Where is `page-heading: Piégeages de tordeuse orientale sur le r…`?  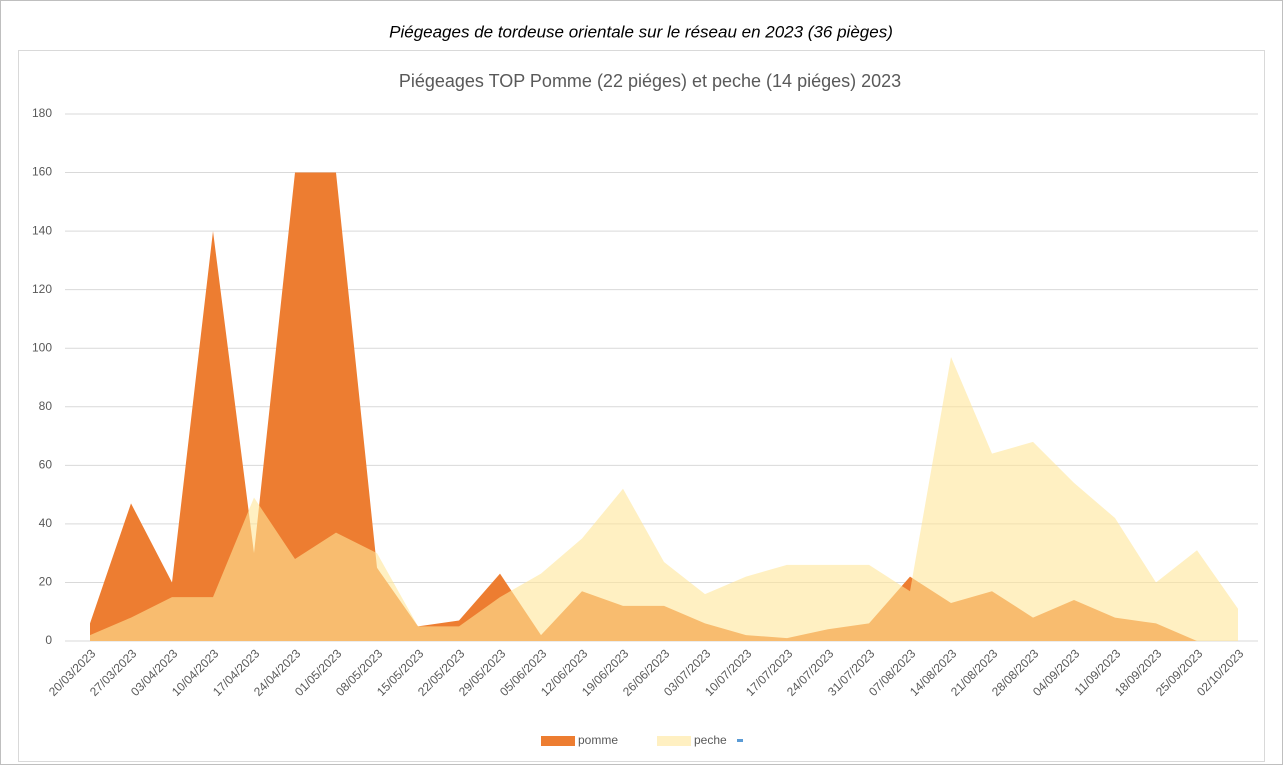
page-heading: Piégeages de tordeuse orientale sur le r… is located at coordinates (641, 31).